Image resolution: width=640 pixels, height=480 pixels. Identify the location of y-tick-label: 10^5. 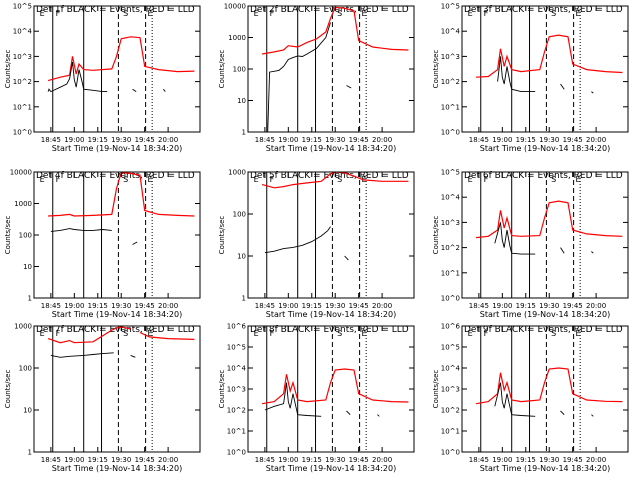
(450, 7).